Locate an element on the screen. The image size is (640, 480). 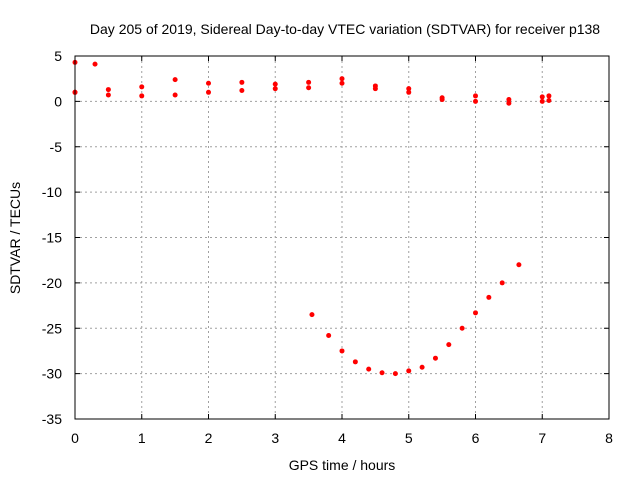
y-tick-label: 5 is located at coordinates (58, 56).